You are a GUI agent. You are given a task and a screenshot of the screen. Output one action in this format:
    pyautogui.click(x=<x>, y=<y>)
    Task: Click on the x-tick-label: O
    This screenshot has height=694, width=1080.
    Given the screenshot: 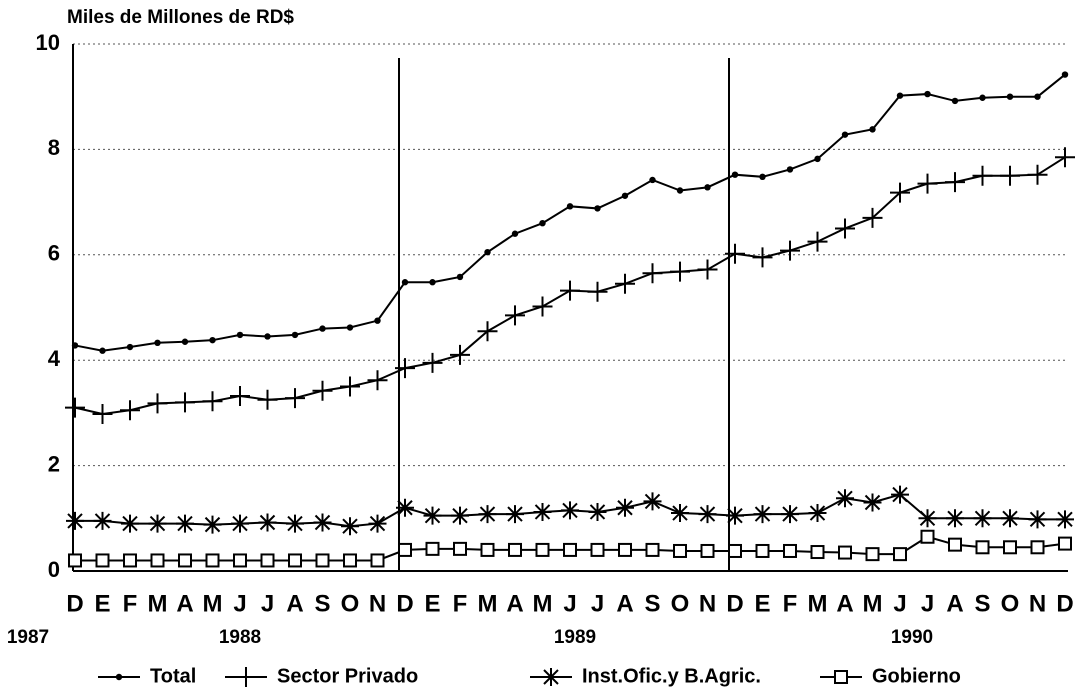 What is the action you would take?
    pyautogui.click(x=1010, y=603)
    